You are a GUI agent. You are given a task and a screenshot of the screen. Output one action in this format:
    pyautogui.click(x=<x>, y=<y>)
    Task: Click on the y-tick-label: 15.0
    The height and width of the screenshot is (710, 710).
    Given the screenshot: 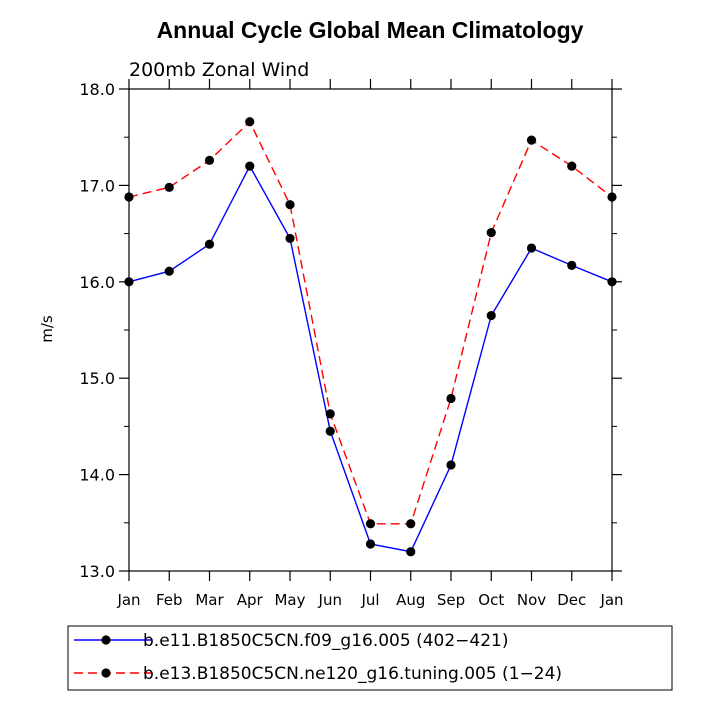 What is the action you would take?
    pyautogui.click(x=97, y=378)
    